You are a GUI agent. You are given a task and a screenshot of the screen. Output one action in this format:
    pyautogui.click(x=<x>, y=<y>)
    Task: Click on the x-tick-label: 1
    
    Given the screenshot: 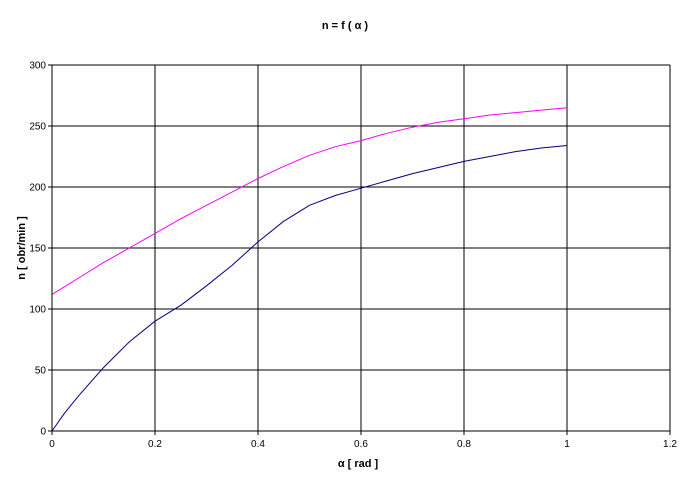 What is the action you would take?
    pyautogui.click(x=567, y=444)
    